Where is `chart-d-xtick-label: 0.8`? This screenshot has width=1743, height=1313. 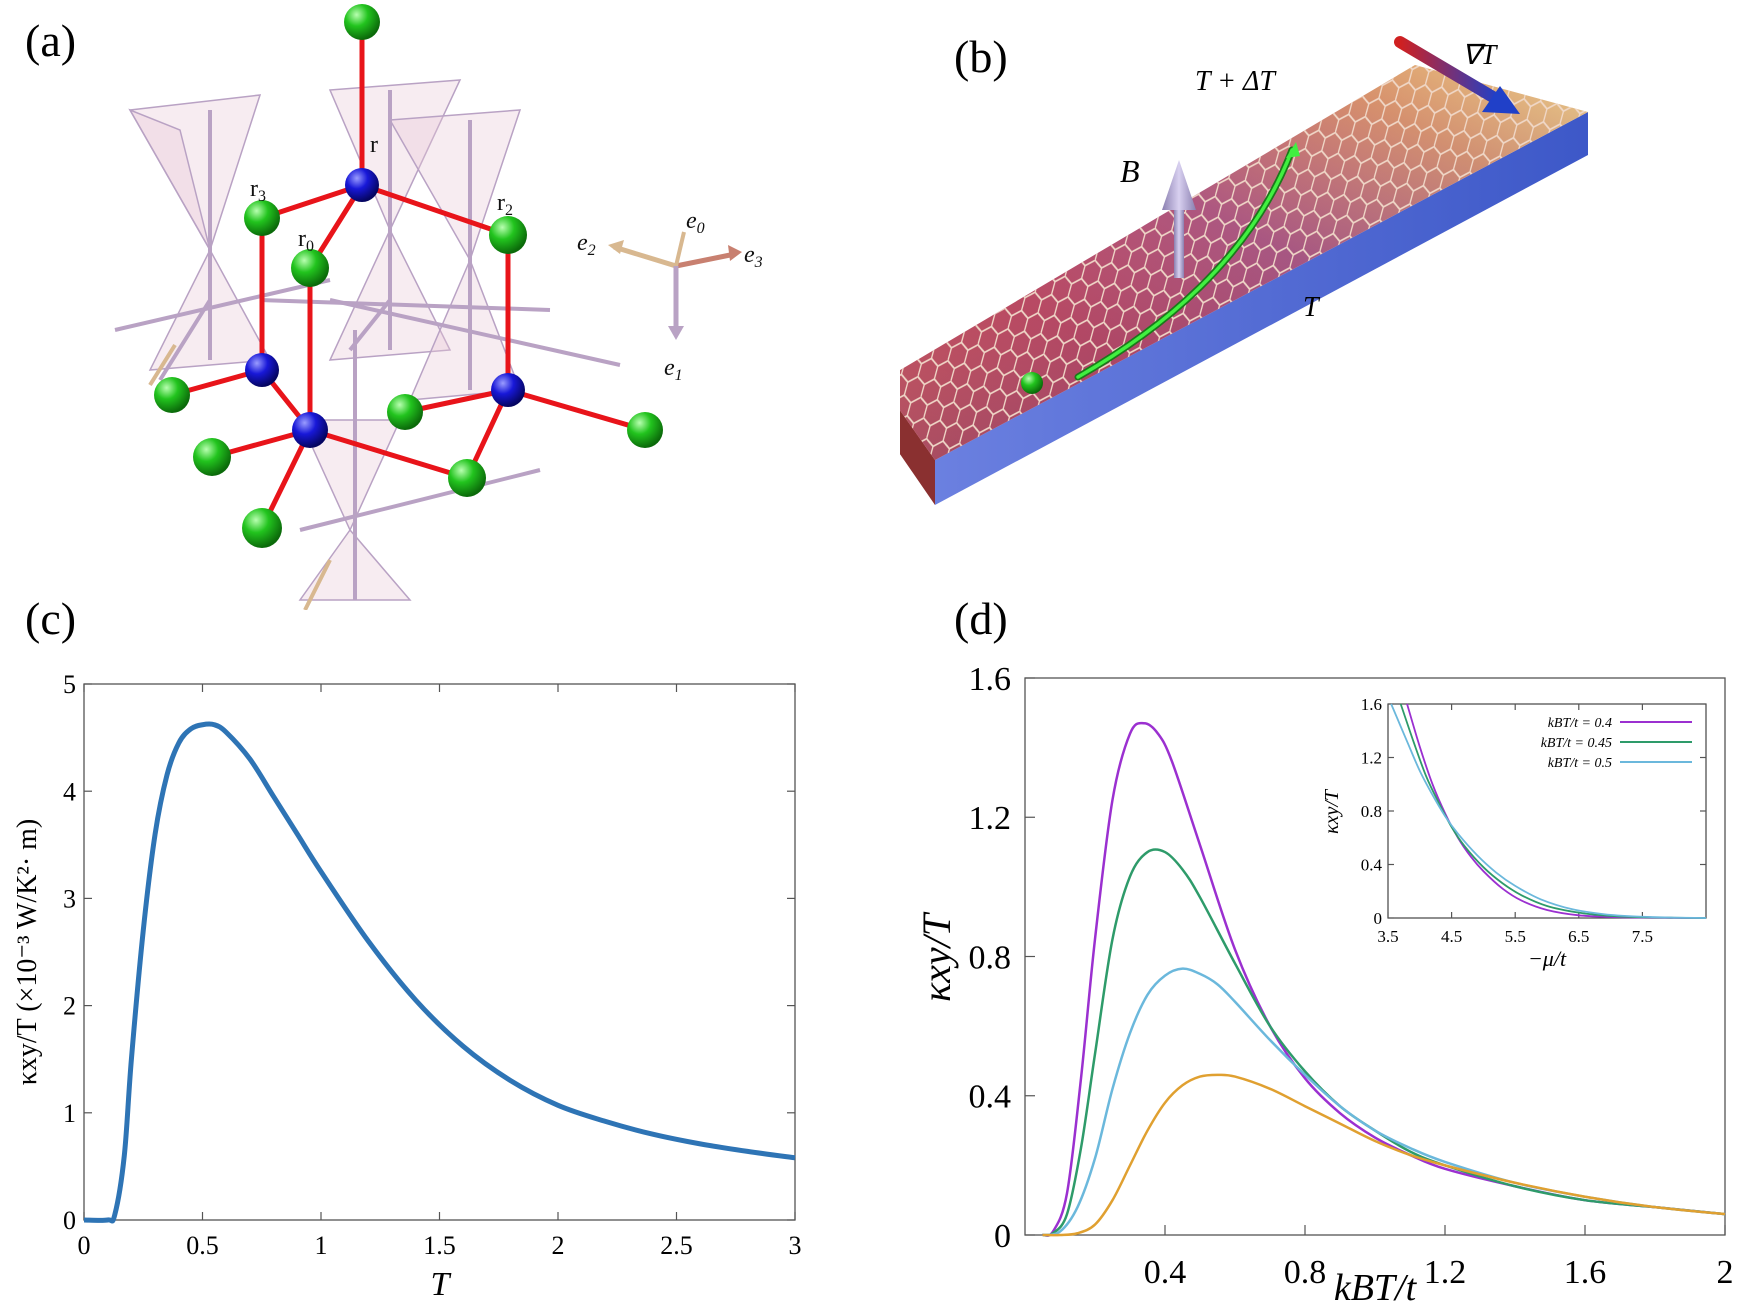
chart-d-xtick-label: 0.8 is located at coordinates (1305, 1272).